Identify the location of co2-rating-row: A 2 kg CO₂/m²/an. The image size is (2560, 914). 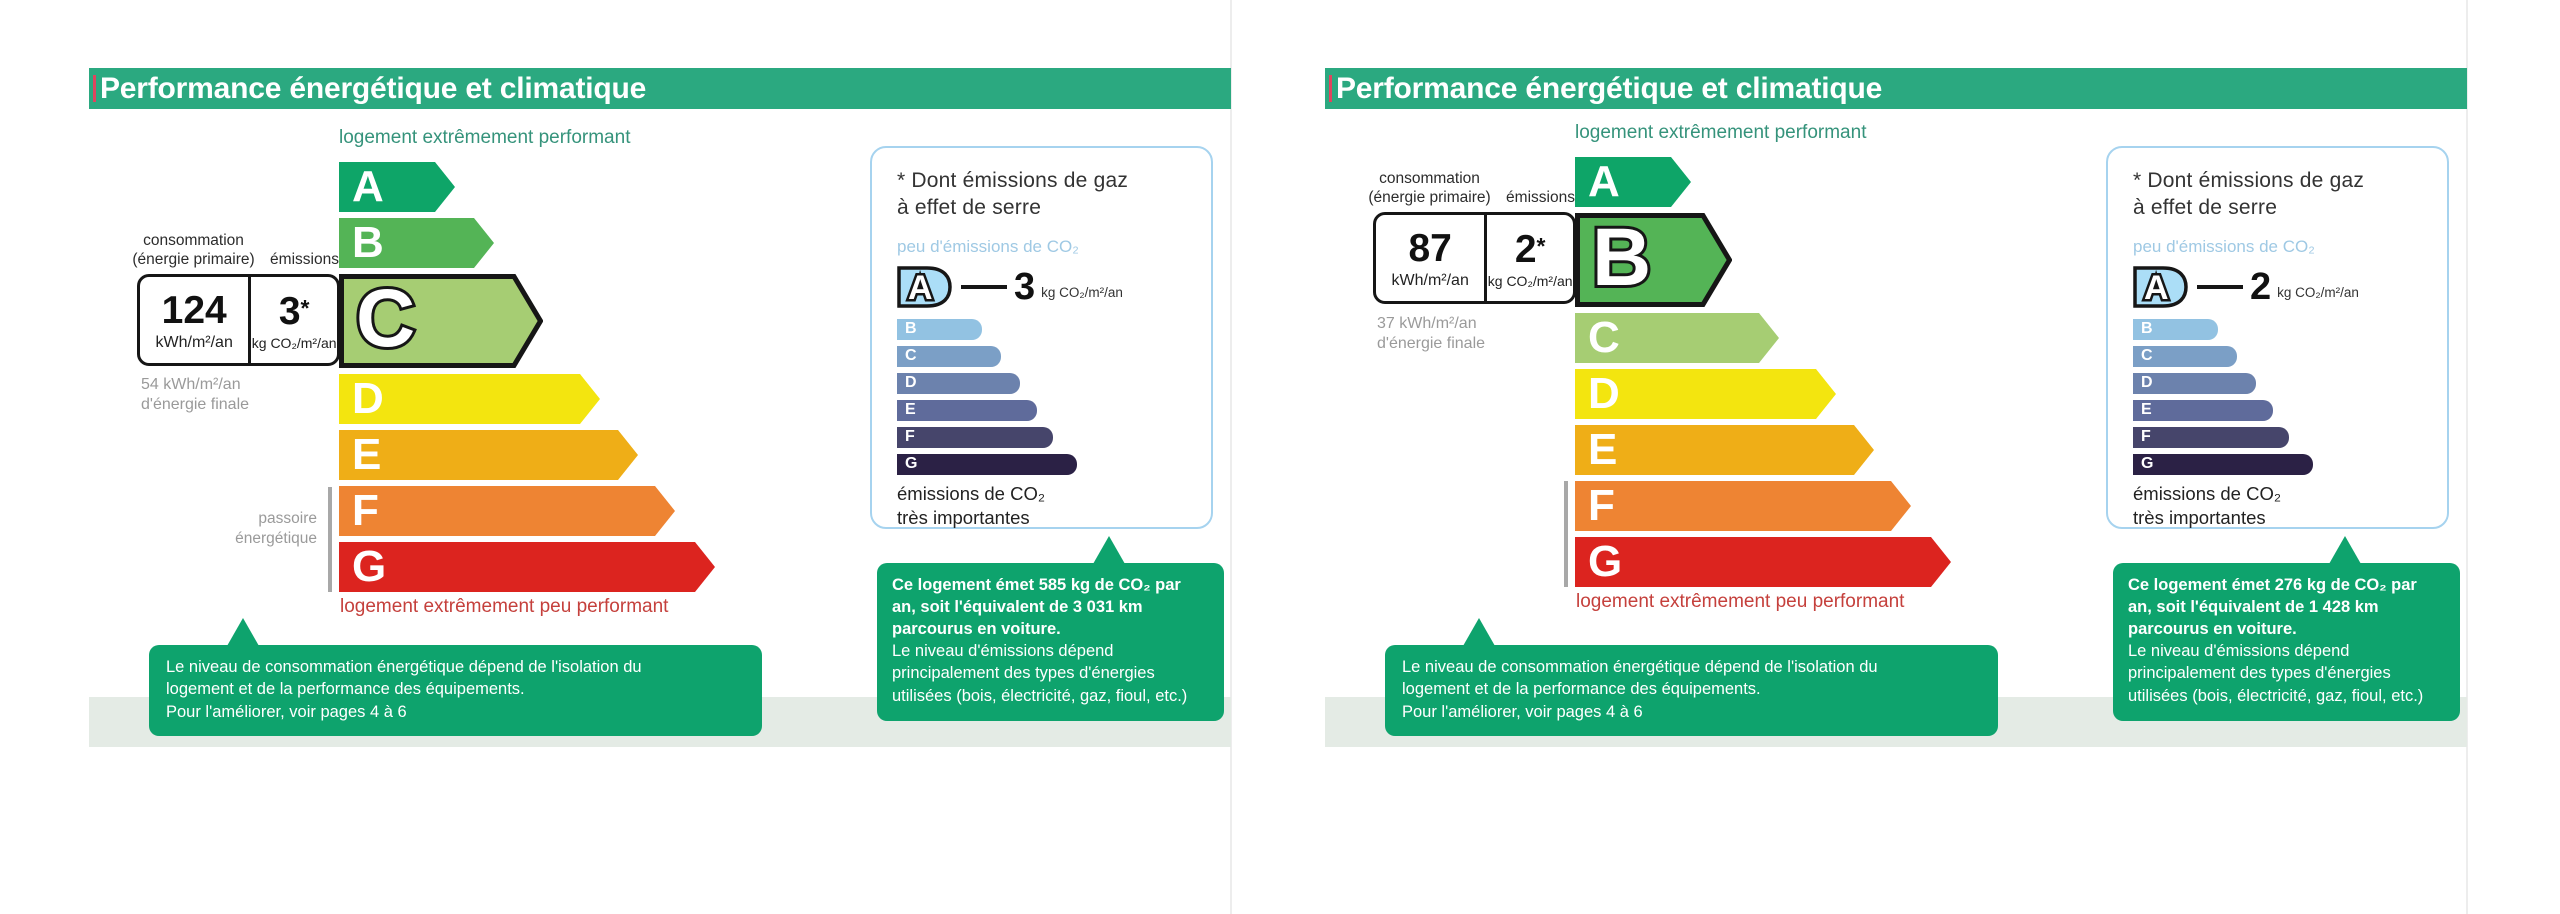
(2281, 287).